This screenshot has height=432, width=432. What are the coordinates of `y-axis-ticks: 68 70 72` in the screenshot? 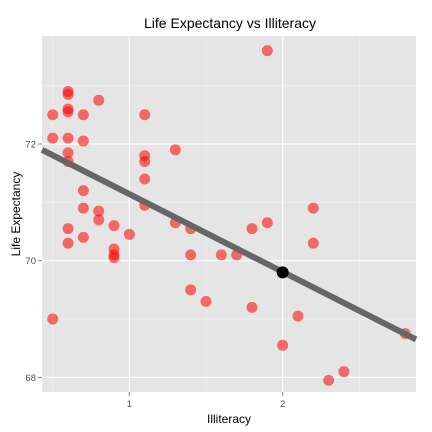 It's located at (33, 261).